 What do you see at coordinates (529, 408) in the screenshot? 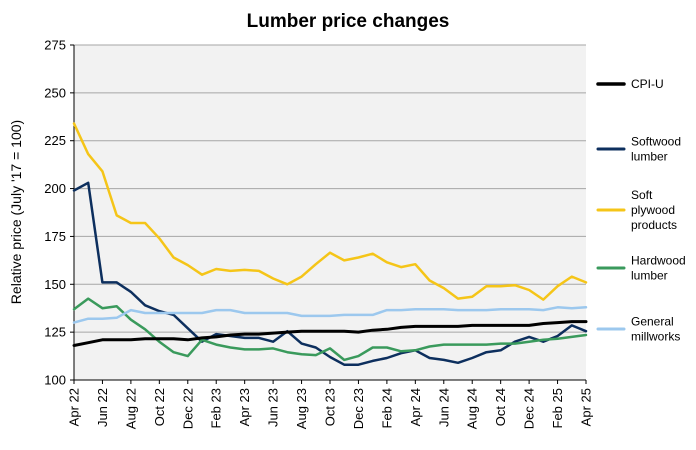
I see `x-tick-label: Dec 24` at bounding box center [529, 408].